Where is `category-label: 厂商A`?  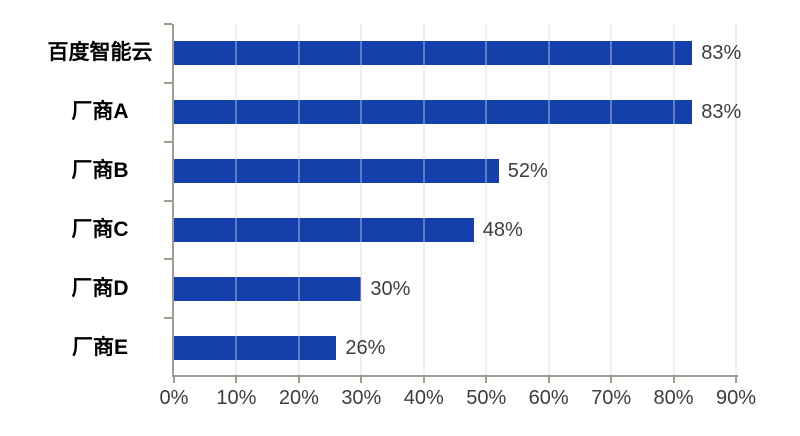
category-label: 厂商A is located at coordinates (100, 112).